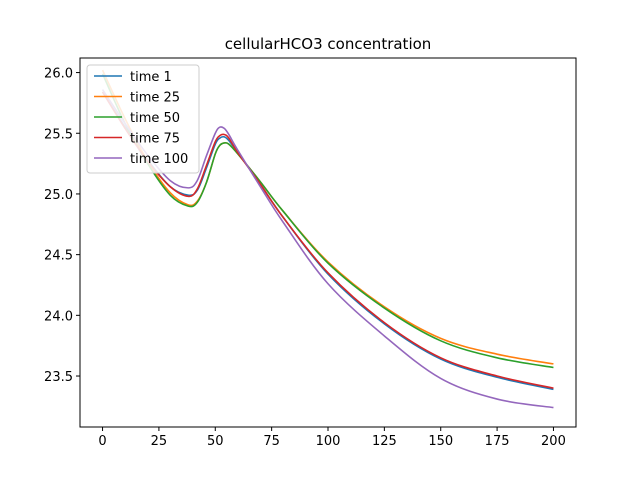 The image size is (640, 480). What do you see at coordinates (155, 98) in the screenshot?
I see `legend-label: time 25` at bounding box center [155, 98].